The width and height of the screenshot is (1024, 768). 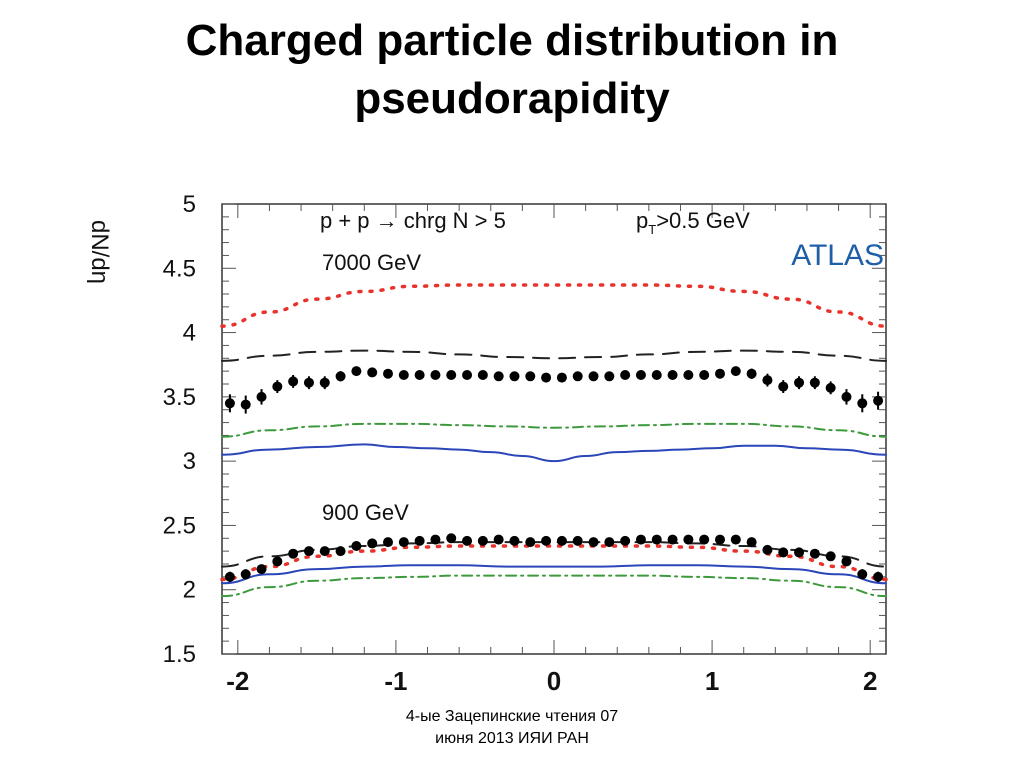 What do you see at coordinates (395, 681) in the screenshot?
I see `x-tick-label: -1` at bounding box center [395, 681].